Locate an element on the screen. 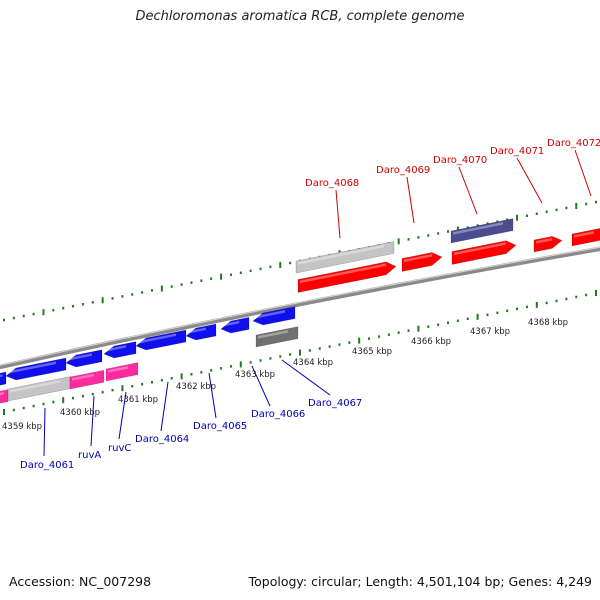 This screenshot has width=600, height=600. gene-daro-4060-shine is located at coordinates (1, 376).